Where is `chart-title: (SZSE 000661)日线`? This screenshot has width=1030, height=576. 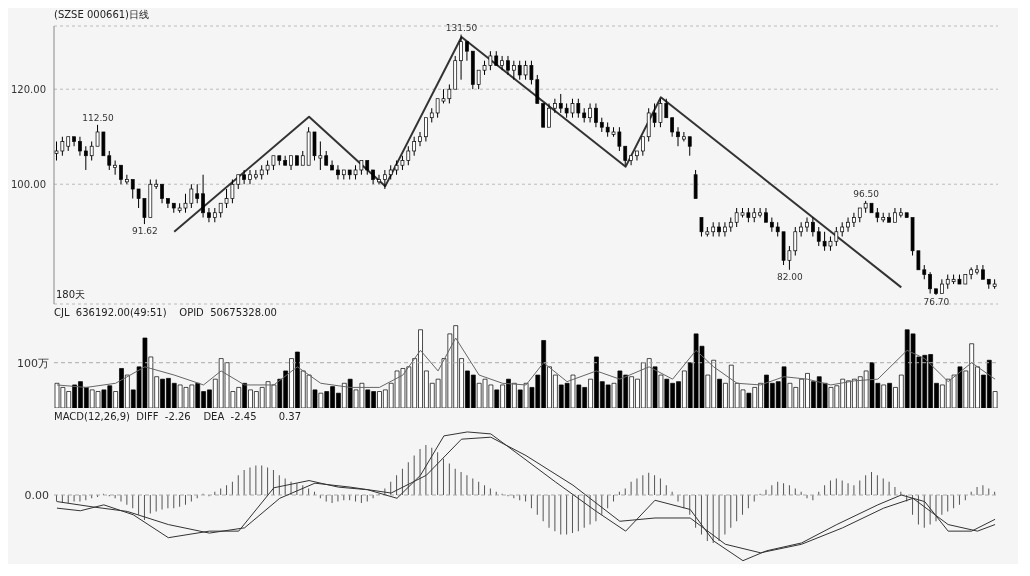 chart-title: (SZSE 000661)日线 is located at coordinates (102, 15).